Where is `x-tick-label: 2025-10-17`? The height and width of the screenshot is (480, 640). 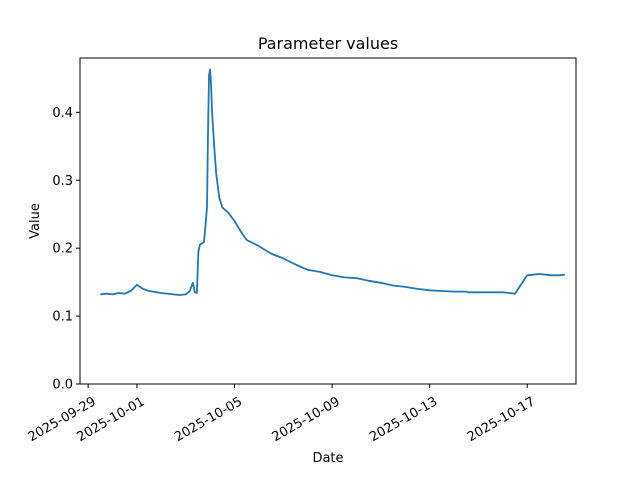 x-tick-label: 2025-10-17 is located at coordinates (501, 419).